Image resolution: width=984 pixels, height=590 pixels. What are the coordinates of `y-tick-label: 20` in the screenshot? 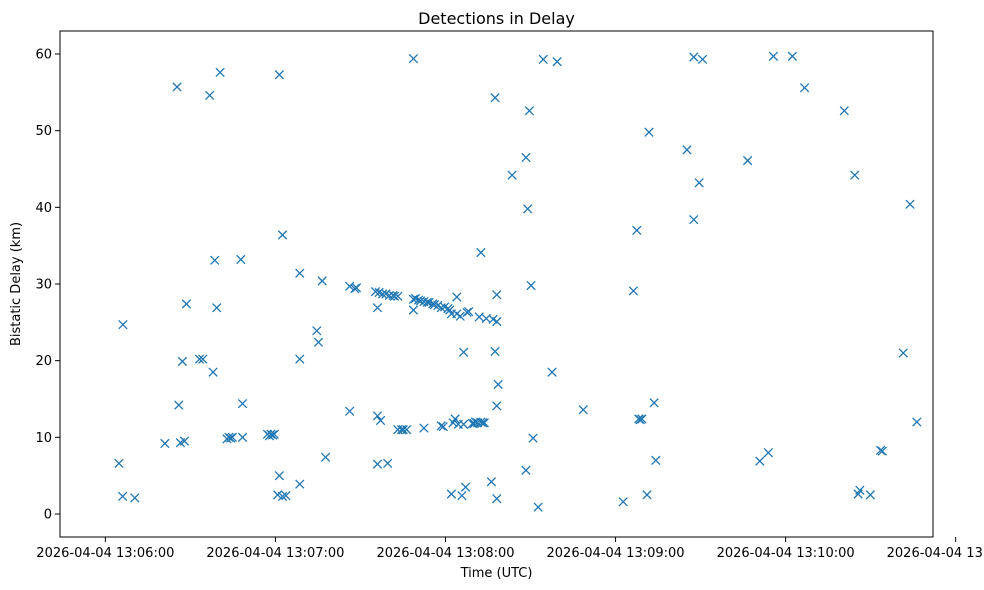 It's located at (43, 361).